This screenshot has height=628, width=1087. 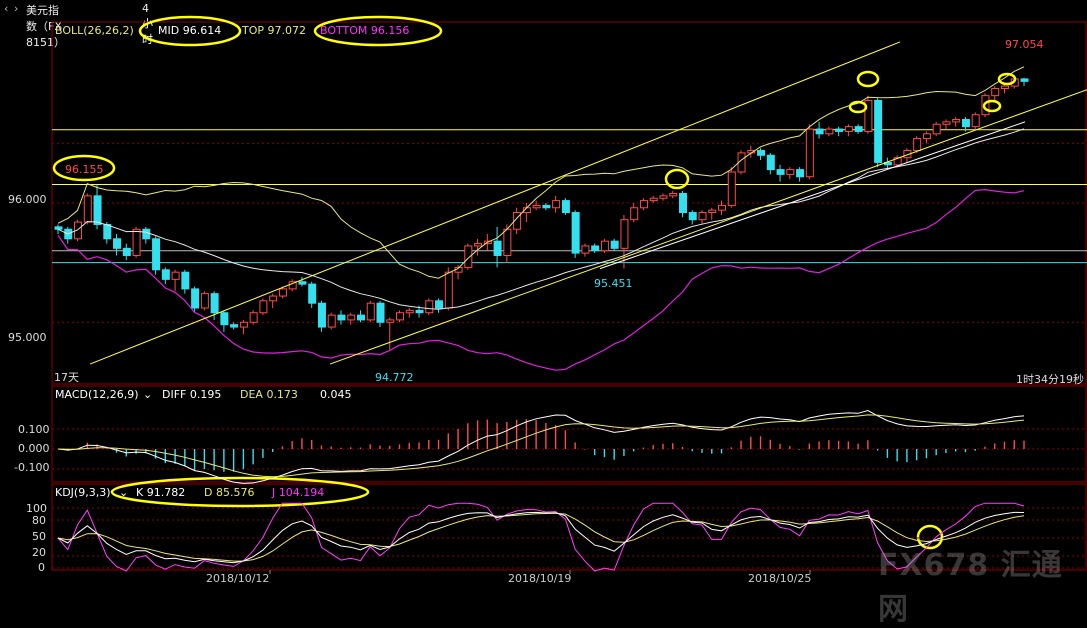 I want to click on macd-y-tick-0: 0.000, so click(x=34, y=448).